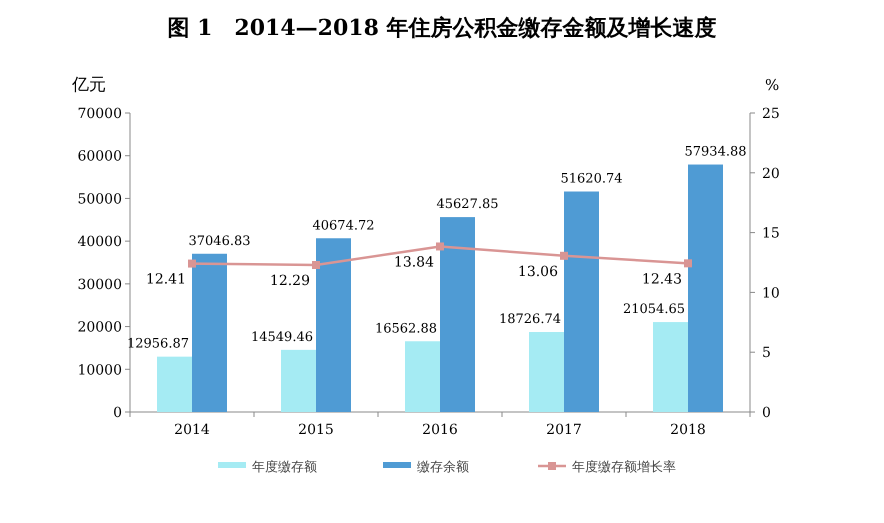 The height and width of the screenshot is (523, 884). I want to click on y2tick: 0, so click(766, 413).